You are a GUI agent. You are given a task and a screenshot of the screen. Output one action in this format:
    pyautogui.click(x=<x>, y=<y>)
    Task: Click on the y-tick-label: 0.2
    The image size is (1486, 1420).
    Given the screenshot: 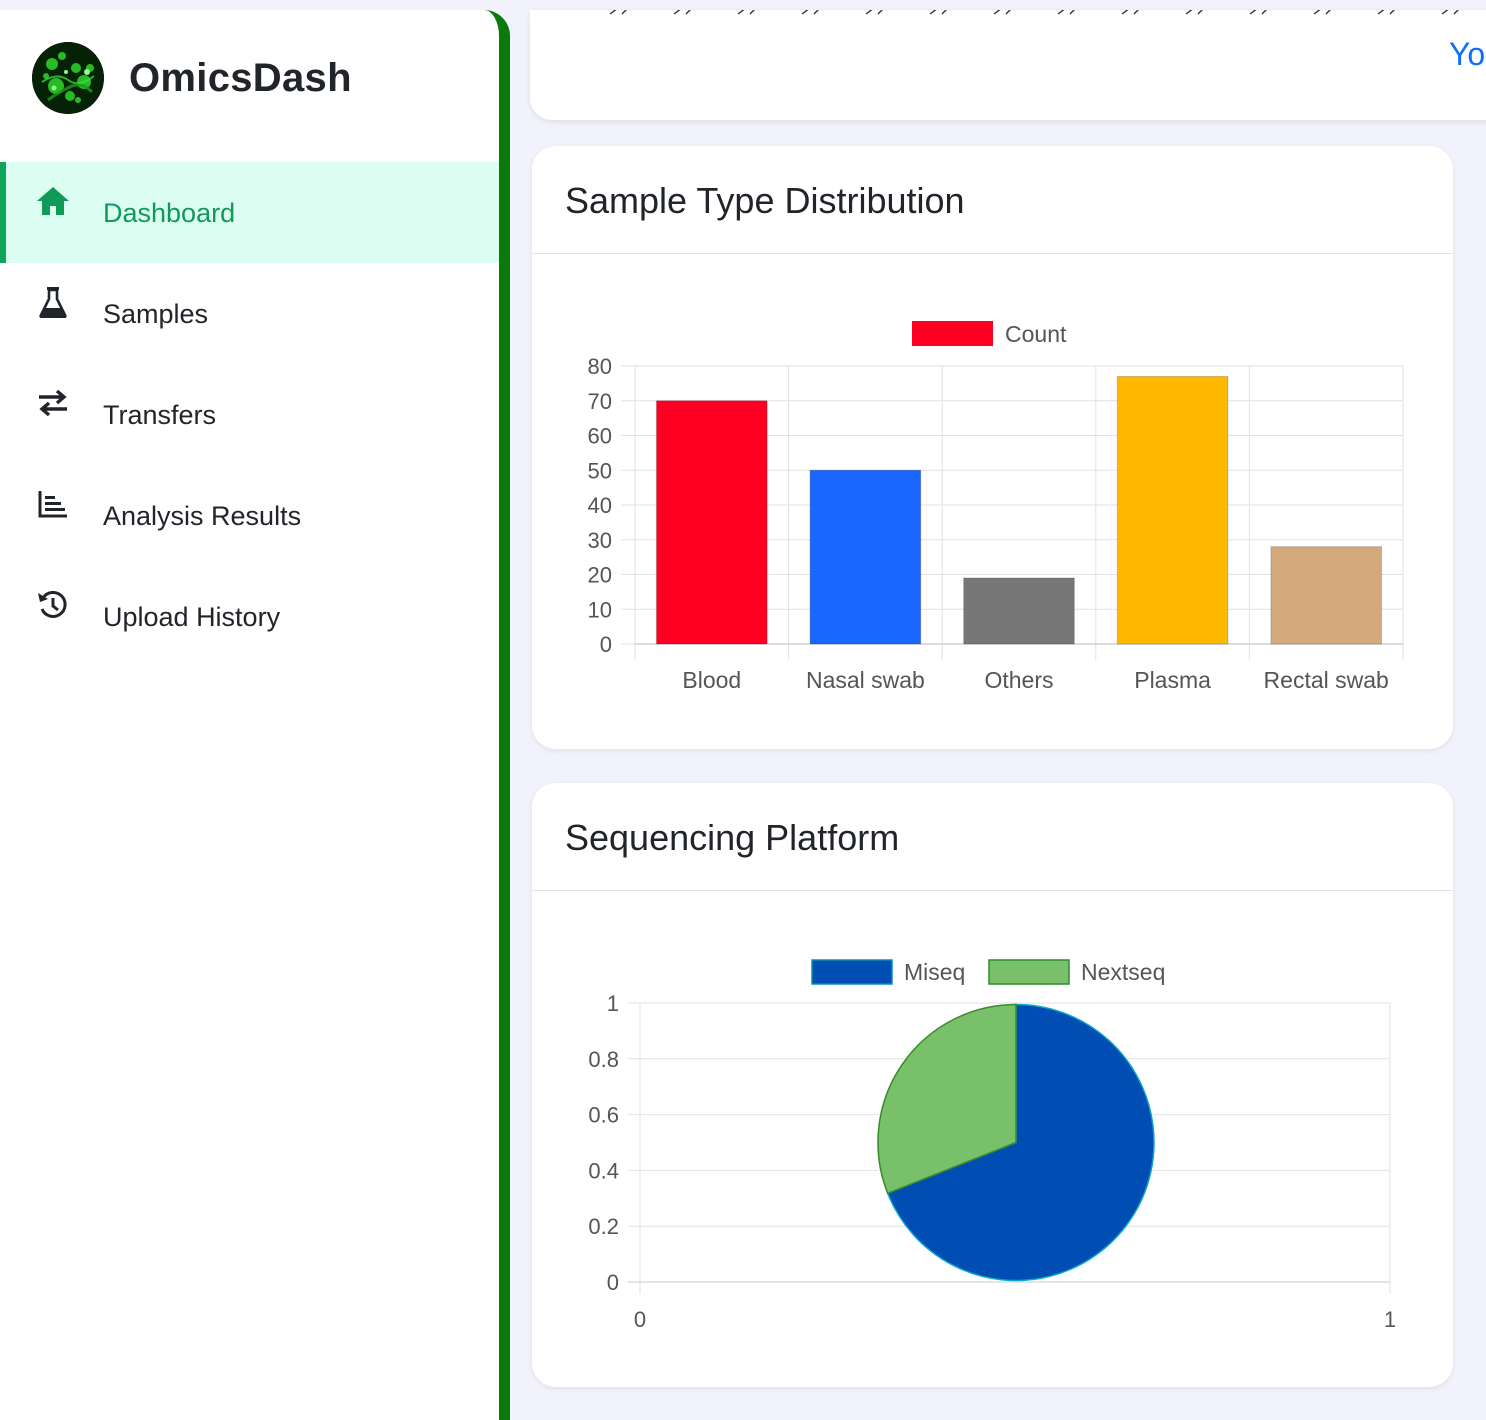 What is the action you would take?
    pyautogui.click(x=603, y=1226)
    